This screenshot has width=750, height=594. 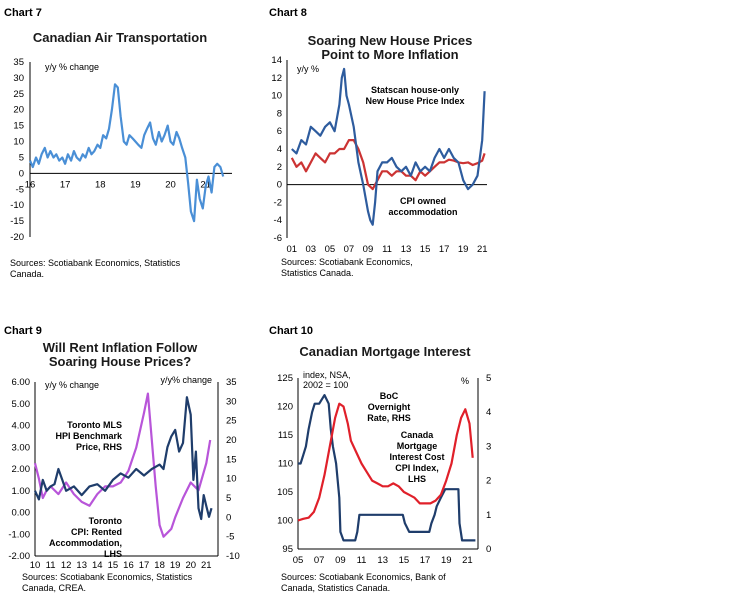 What do you see at coordinates (417, 468) in the screenshot?
I see `chart-10-annotation-mortgage-line-4: CPI Index,` at bounding box center [417, 468].